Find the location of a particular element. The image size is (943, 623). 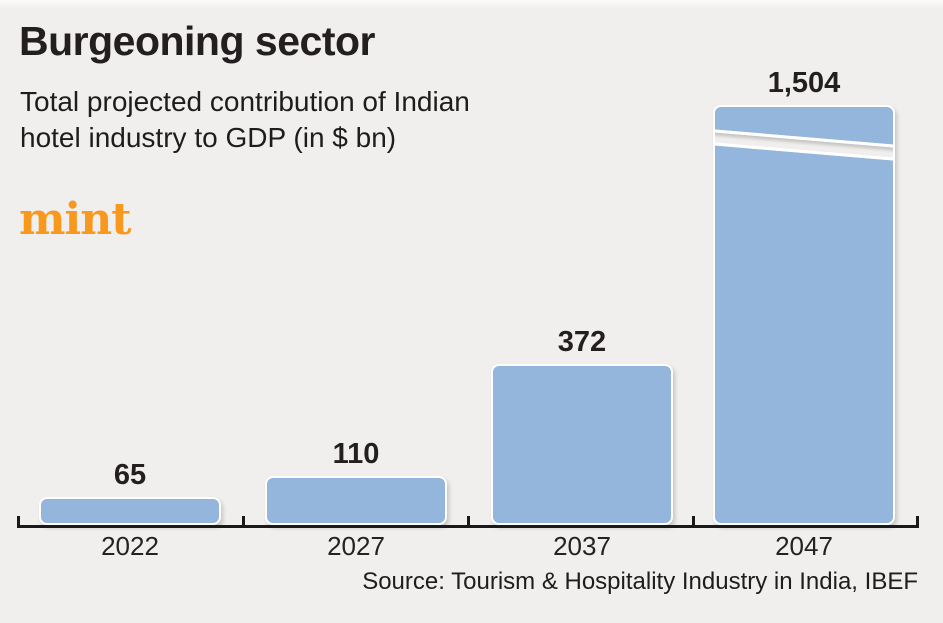

axis-break-gap is located at coordinates (804, 145).